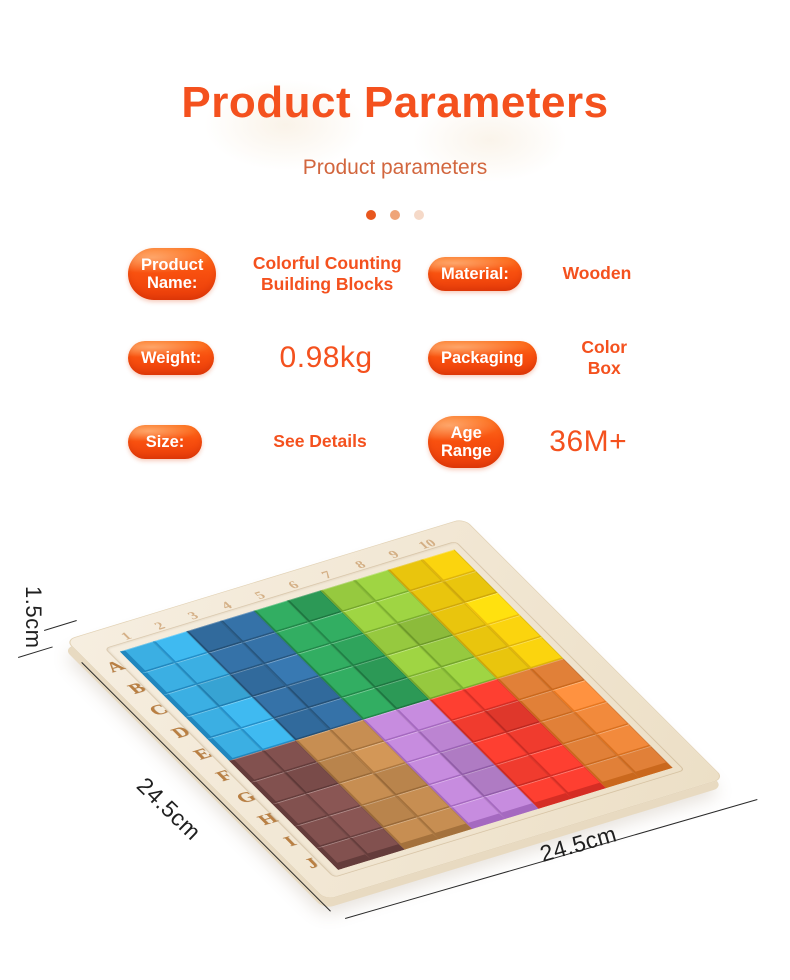  I want to click on carousel-dot-2-inactive, so click(395, 215).